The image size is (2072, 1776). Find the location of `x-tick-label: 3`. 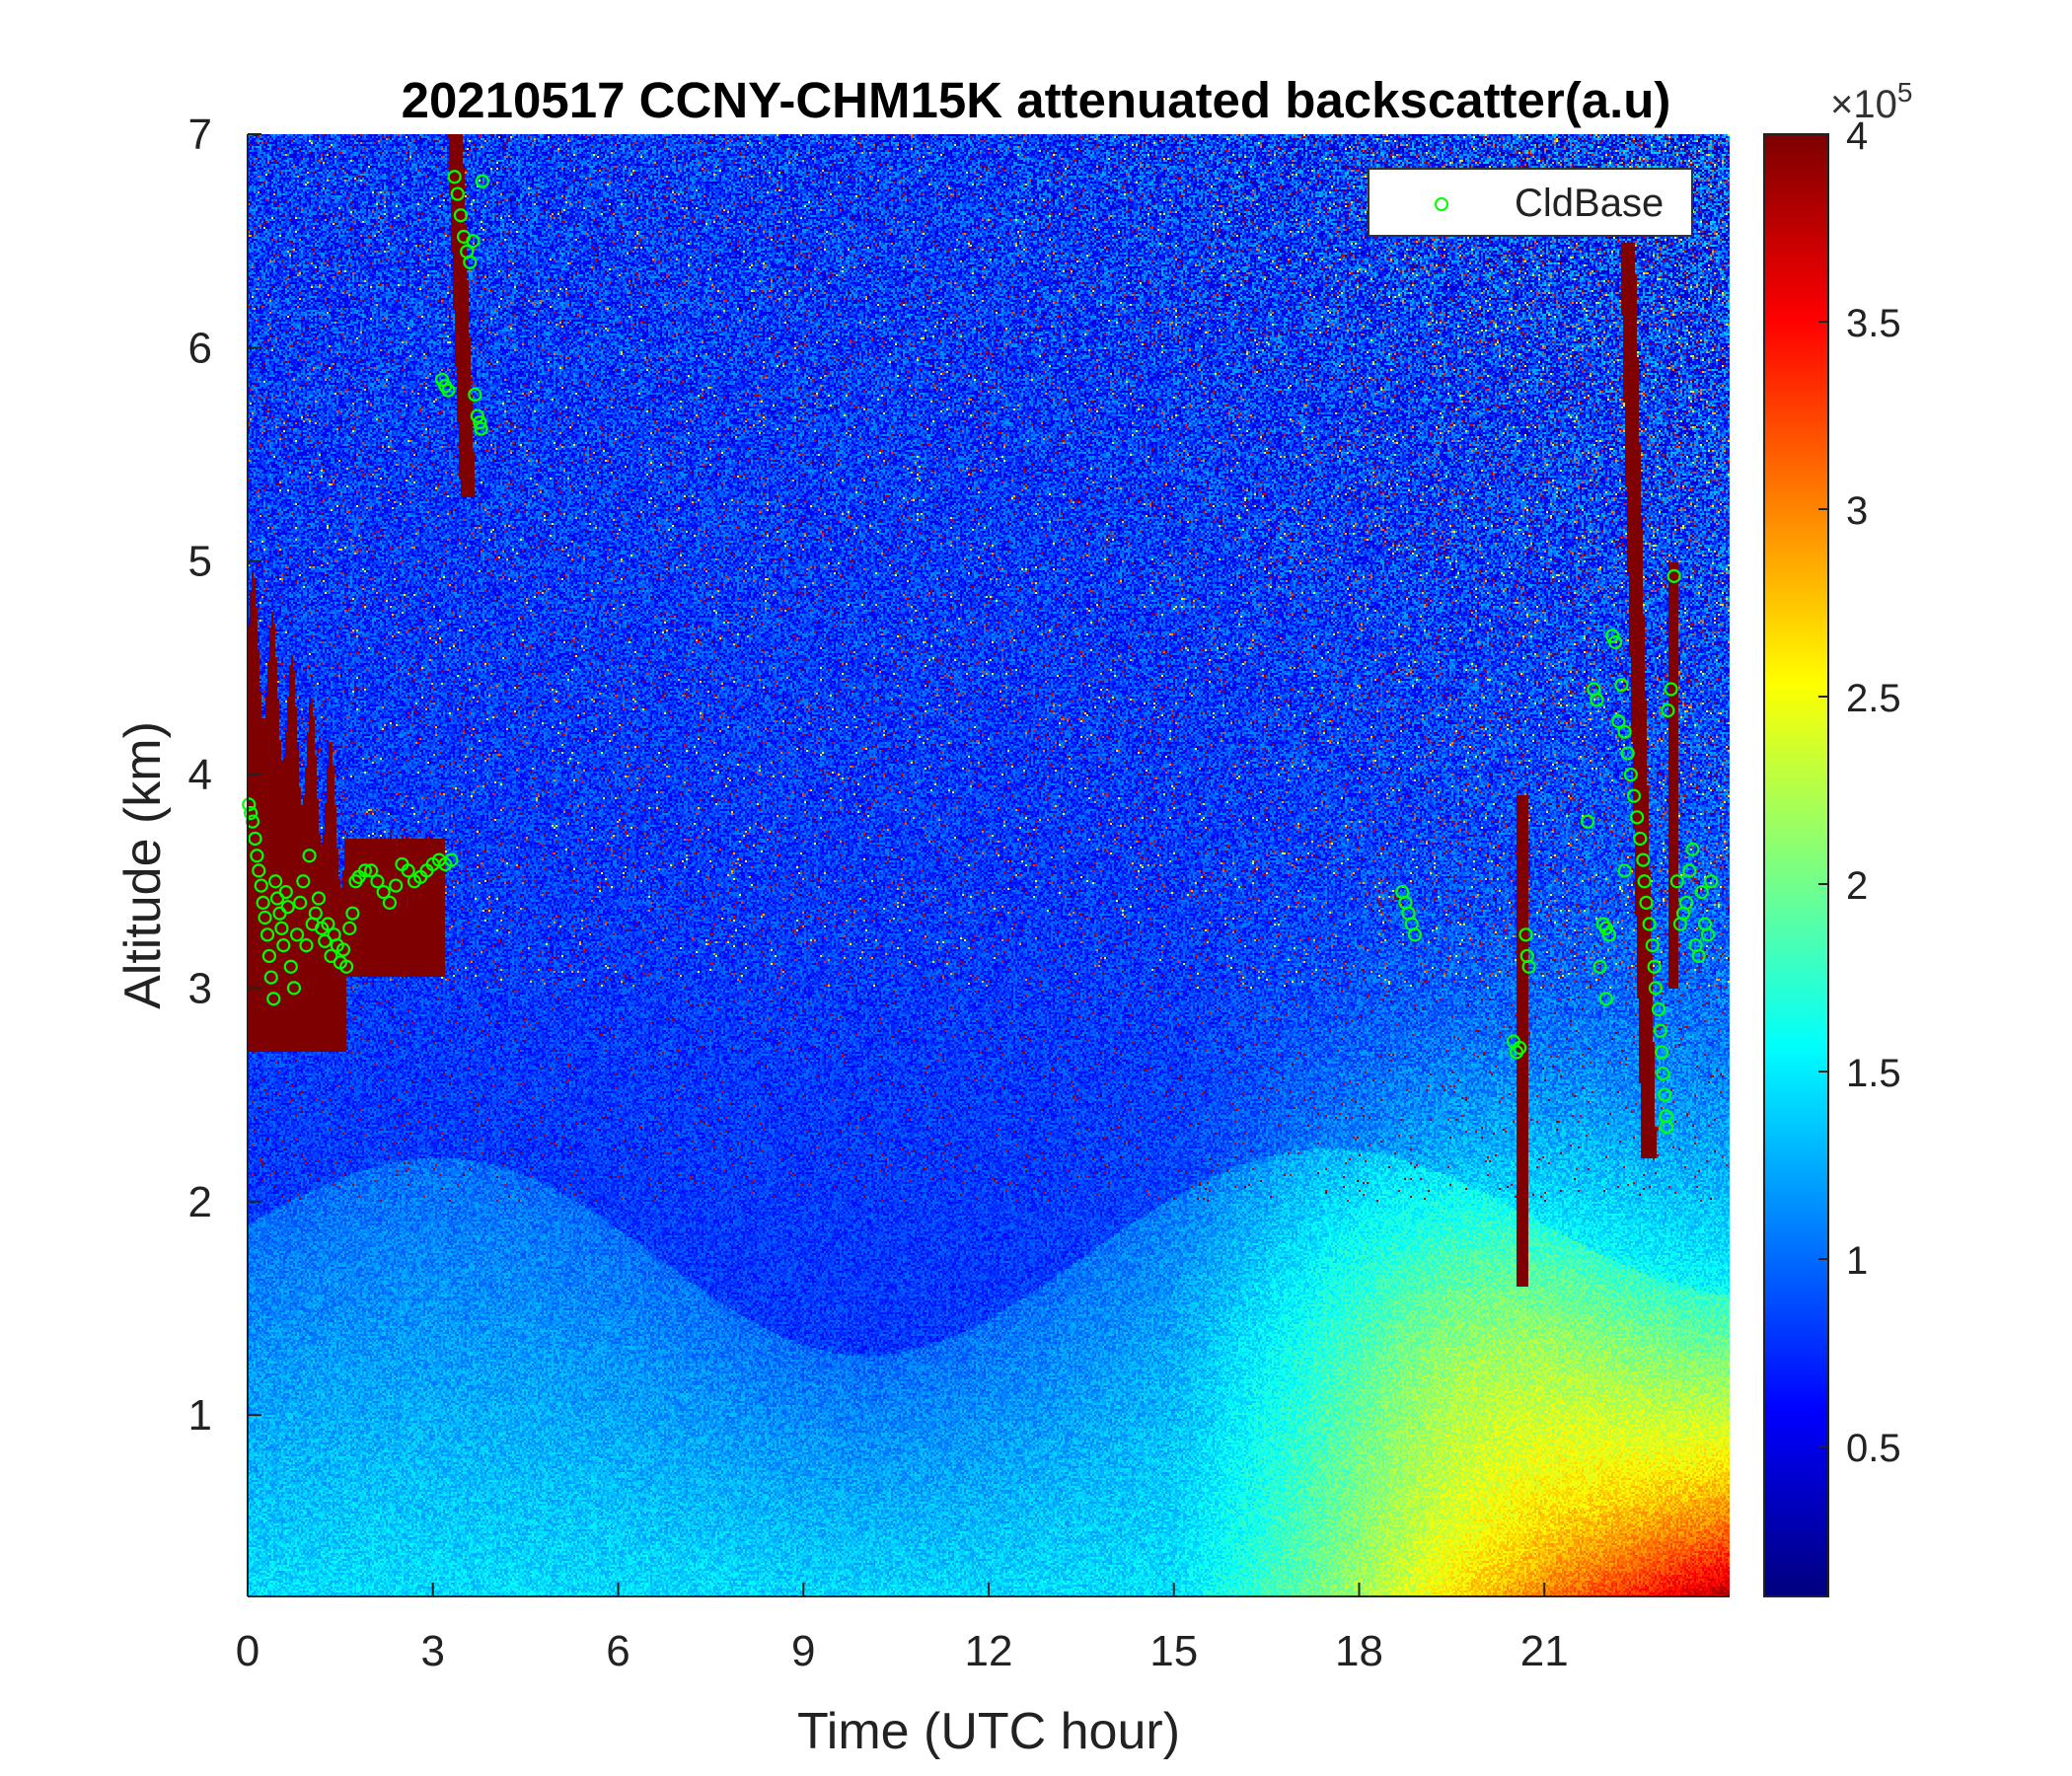

x-tick-label: 3 is located at coordinates (433, 1651).